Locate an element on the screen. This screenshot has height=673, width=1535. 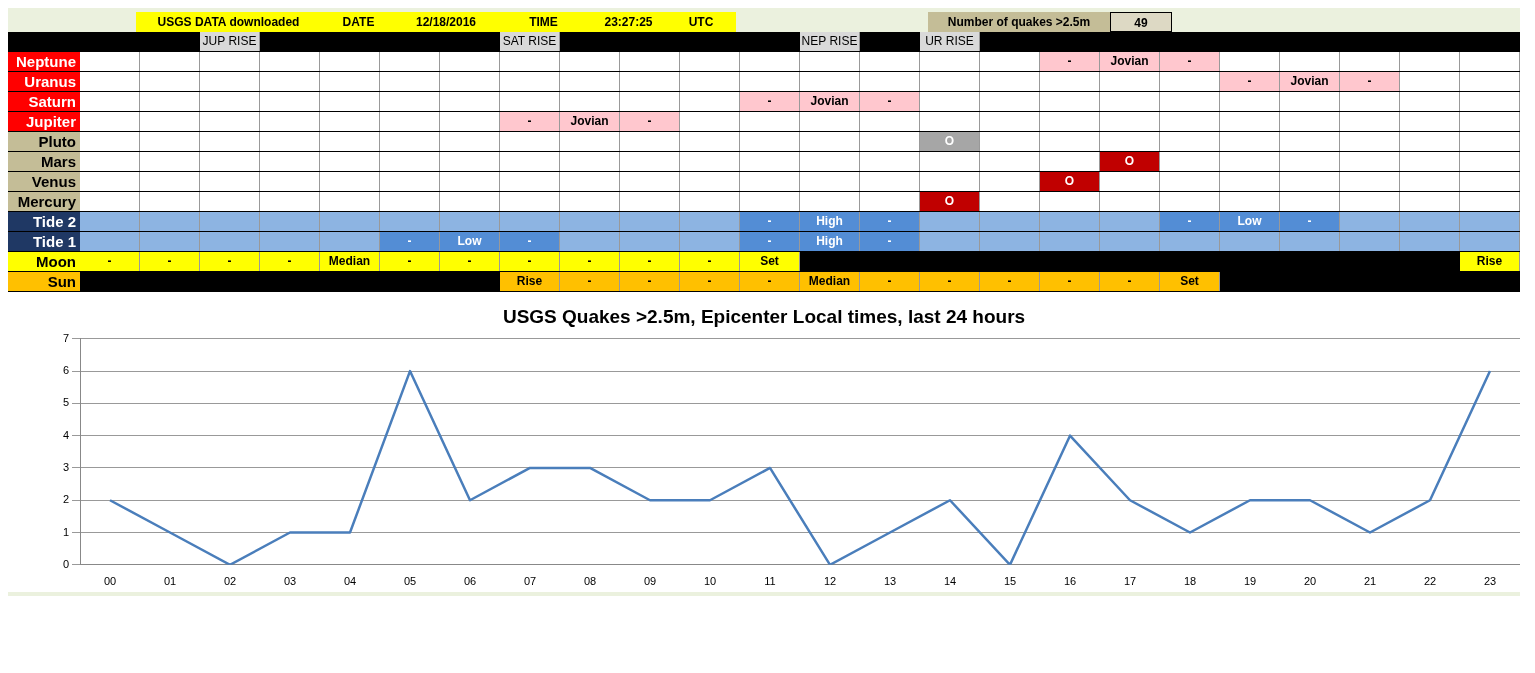
text: 49 is located at coordinates (1141, 22).